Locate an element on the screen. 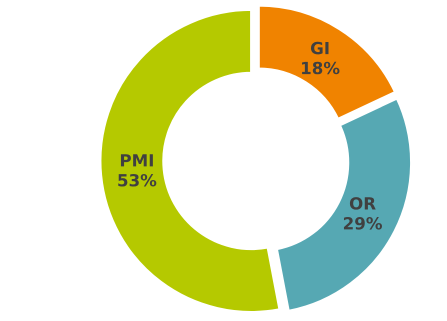  data-label: 18% is located at coordinates (321, 68).